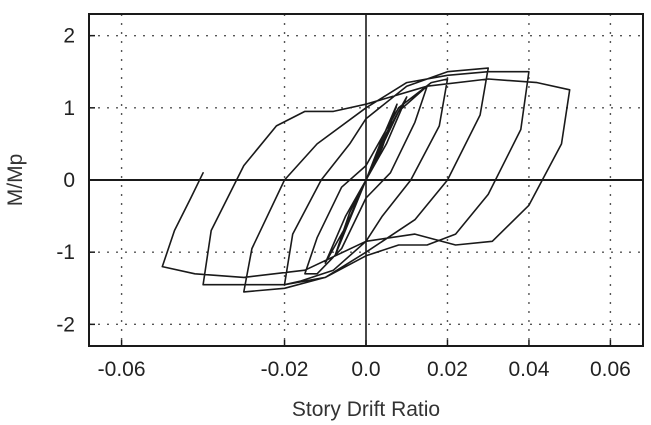  I want to click on y-tick-label: -2, so click(65, 324).